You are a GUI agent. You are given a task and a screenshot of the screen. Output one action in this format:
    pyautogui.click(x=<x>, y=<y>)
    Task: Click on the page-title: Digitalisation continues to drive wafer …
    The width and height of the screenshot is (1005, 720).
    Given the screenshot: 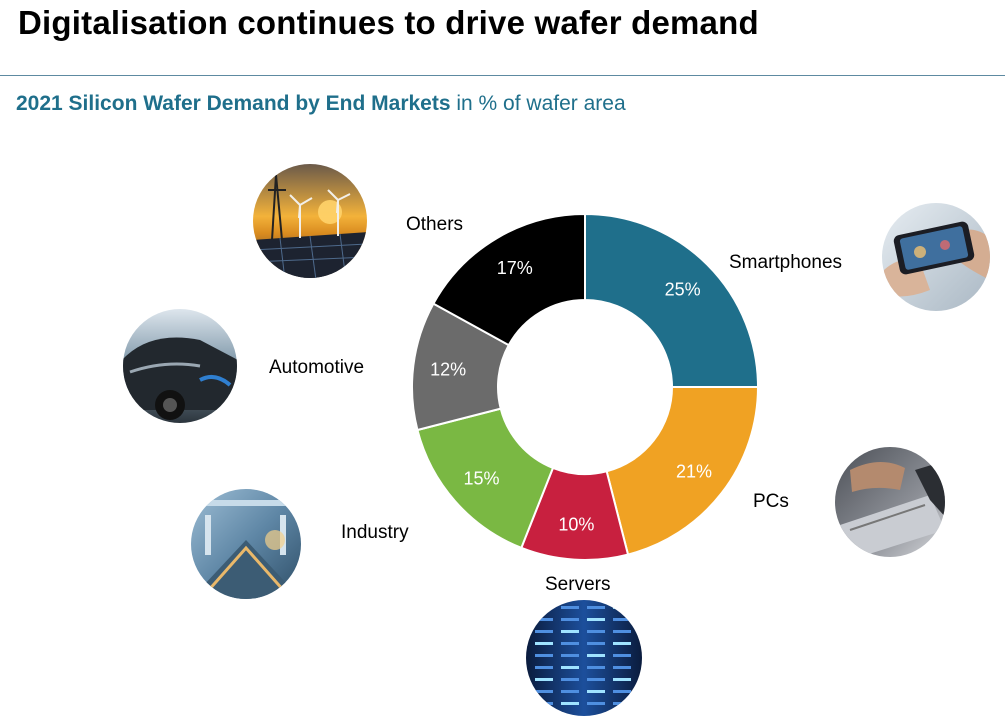 What is the action you would take?
    pyautogui.click(x=388, y=22)
    